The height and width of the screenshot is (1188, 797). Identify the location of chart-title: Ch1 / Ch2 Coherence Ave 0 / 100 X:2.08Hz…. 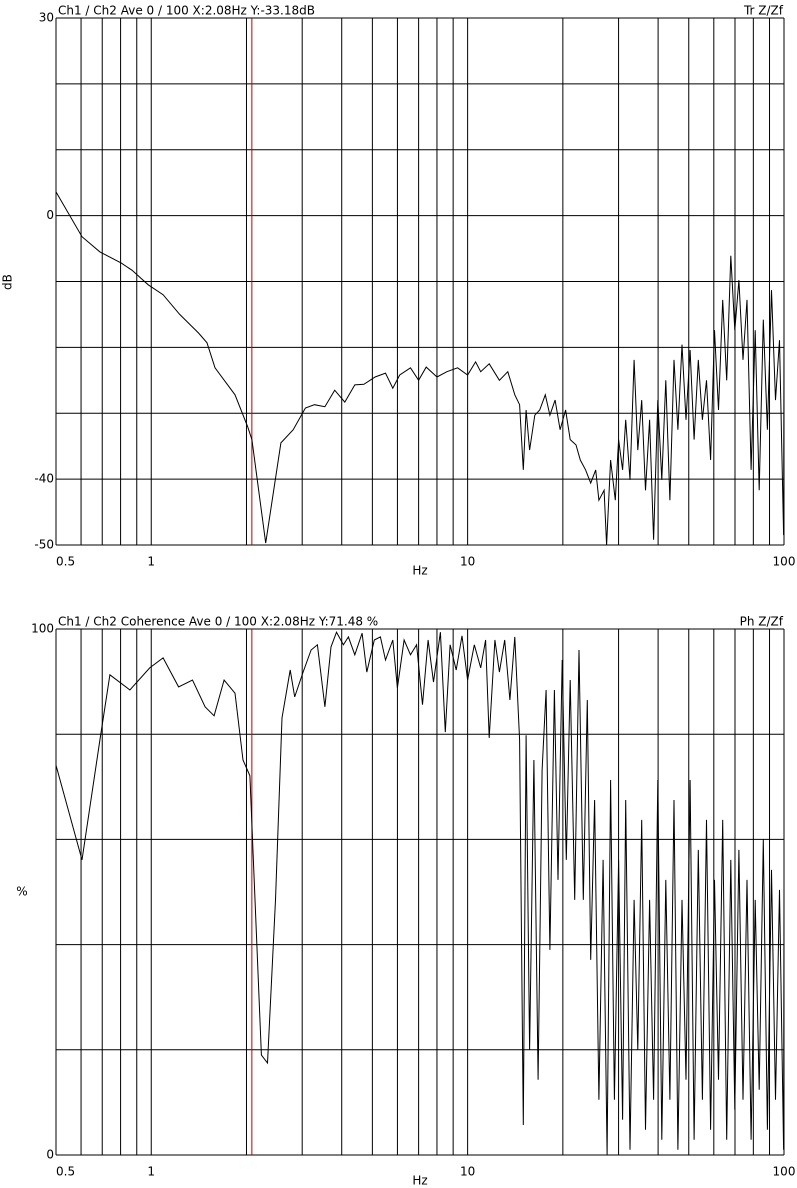
(218, 622).